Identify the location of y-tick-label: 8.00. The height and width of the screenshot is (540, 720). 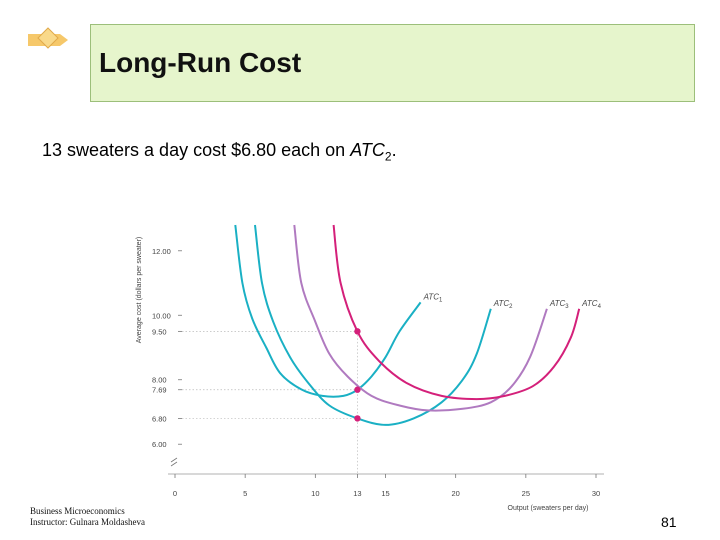
(159, 380).